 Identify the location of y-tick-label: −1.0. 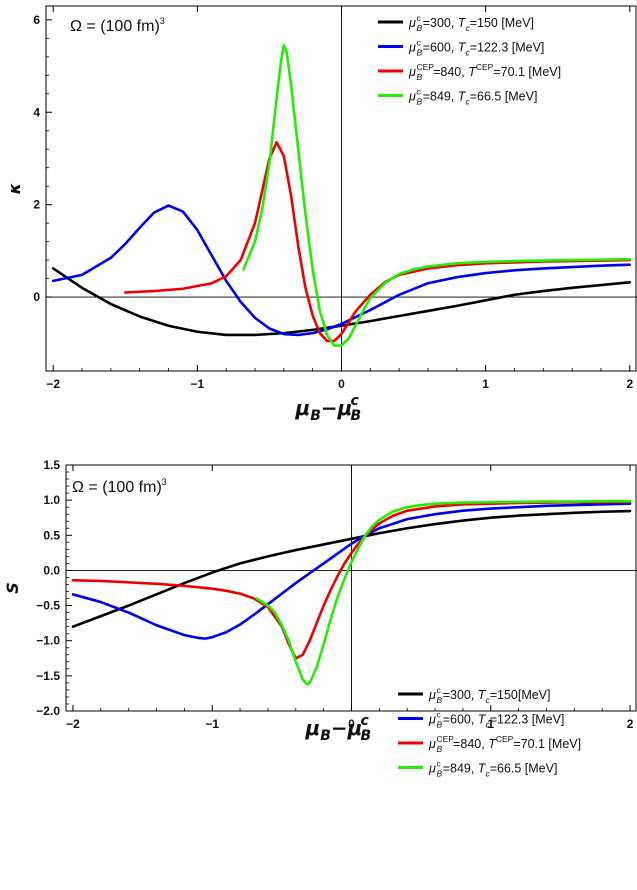
(48, 641).